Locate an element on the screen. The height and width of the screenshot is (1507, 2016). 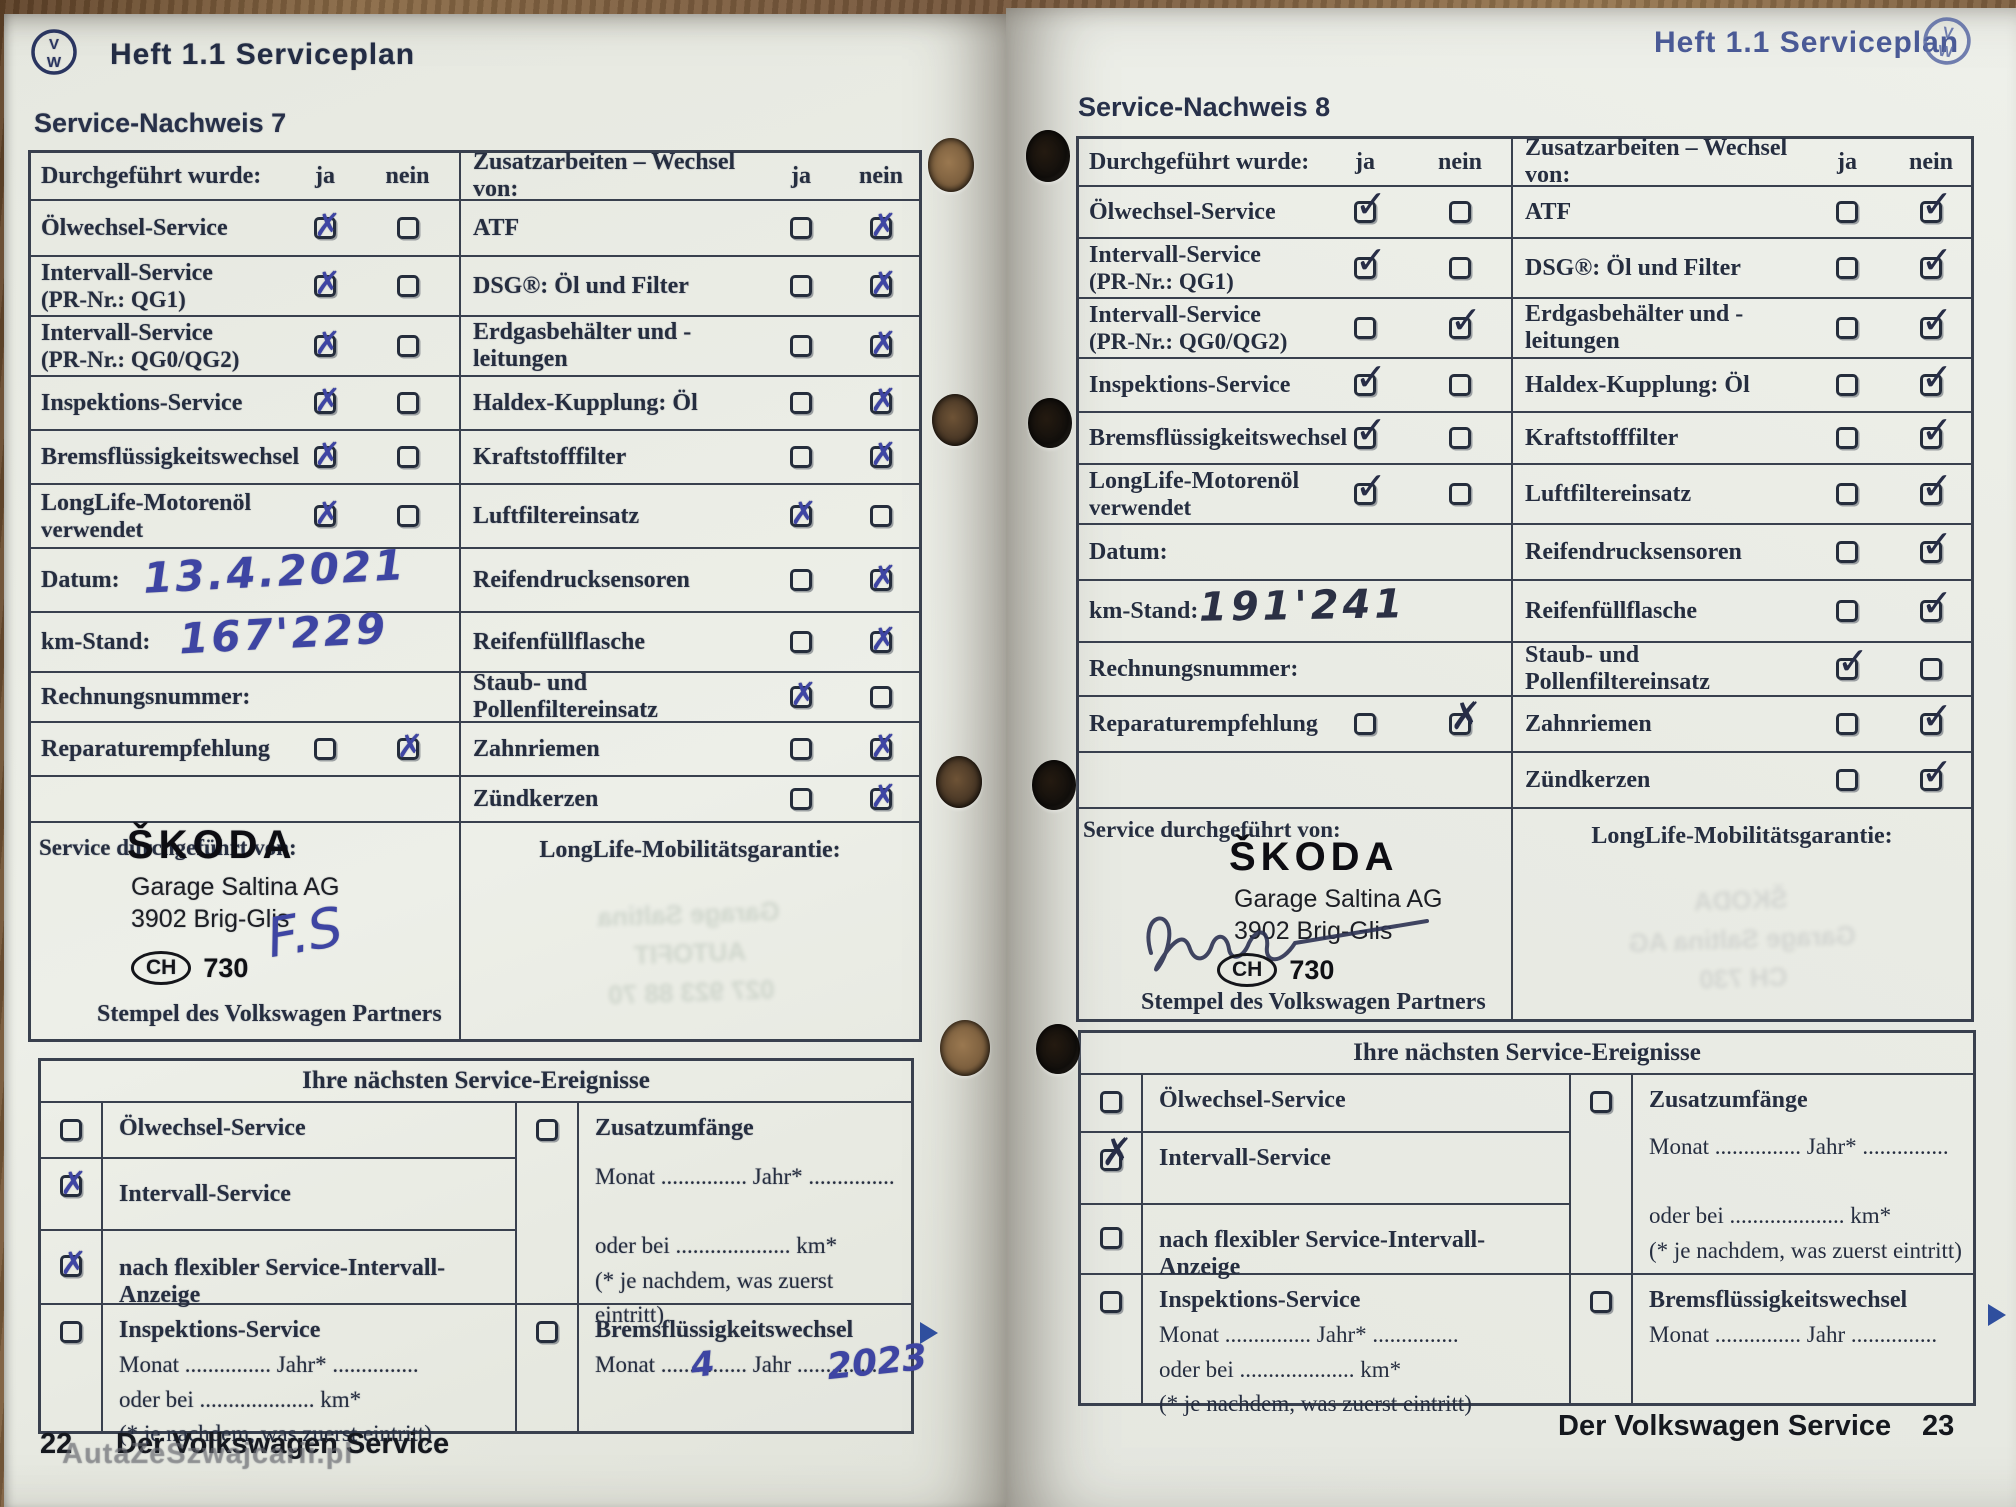
service-sublabel: (PR-Nr.: QG1) is located at coordinates (1161, 281).